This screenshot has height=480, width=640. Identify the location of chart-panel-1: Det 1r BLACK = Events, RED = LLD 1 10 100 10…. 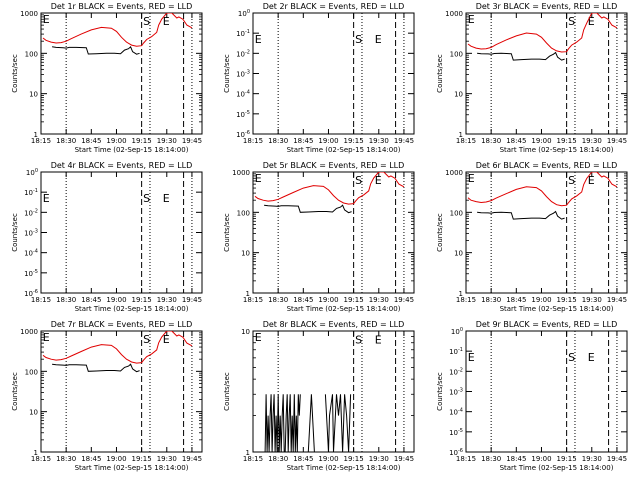
(107, 78).